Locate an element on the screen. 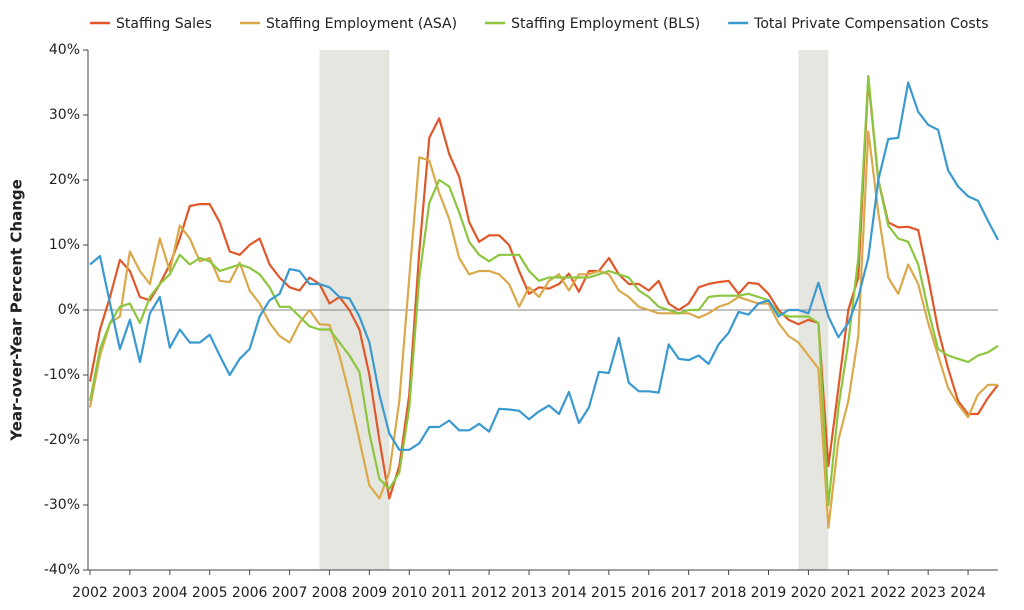  y-tick-label: -40% is located at coordinates (62, 570).